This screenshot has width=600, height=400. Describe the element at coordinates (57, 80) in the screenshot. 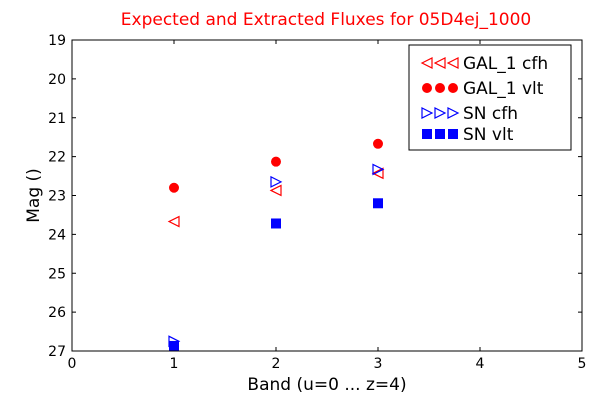

I see `y-tick-label: 20` at that location.